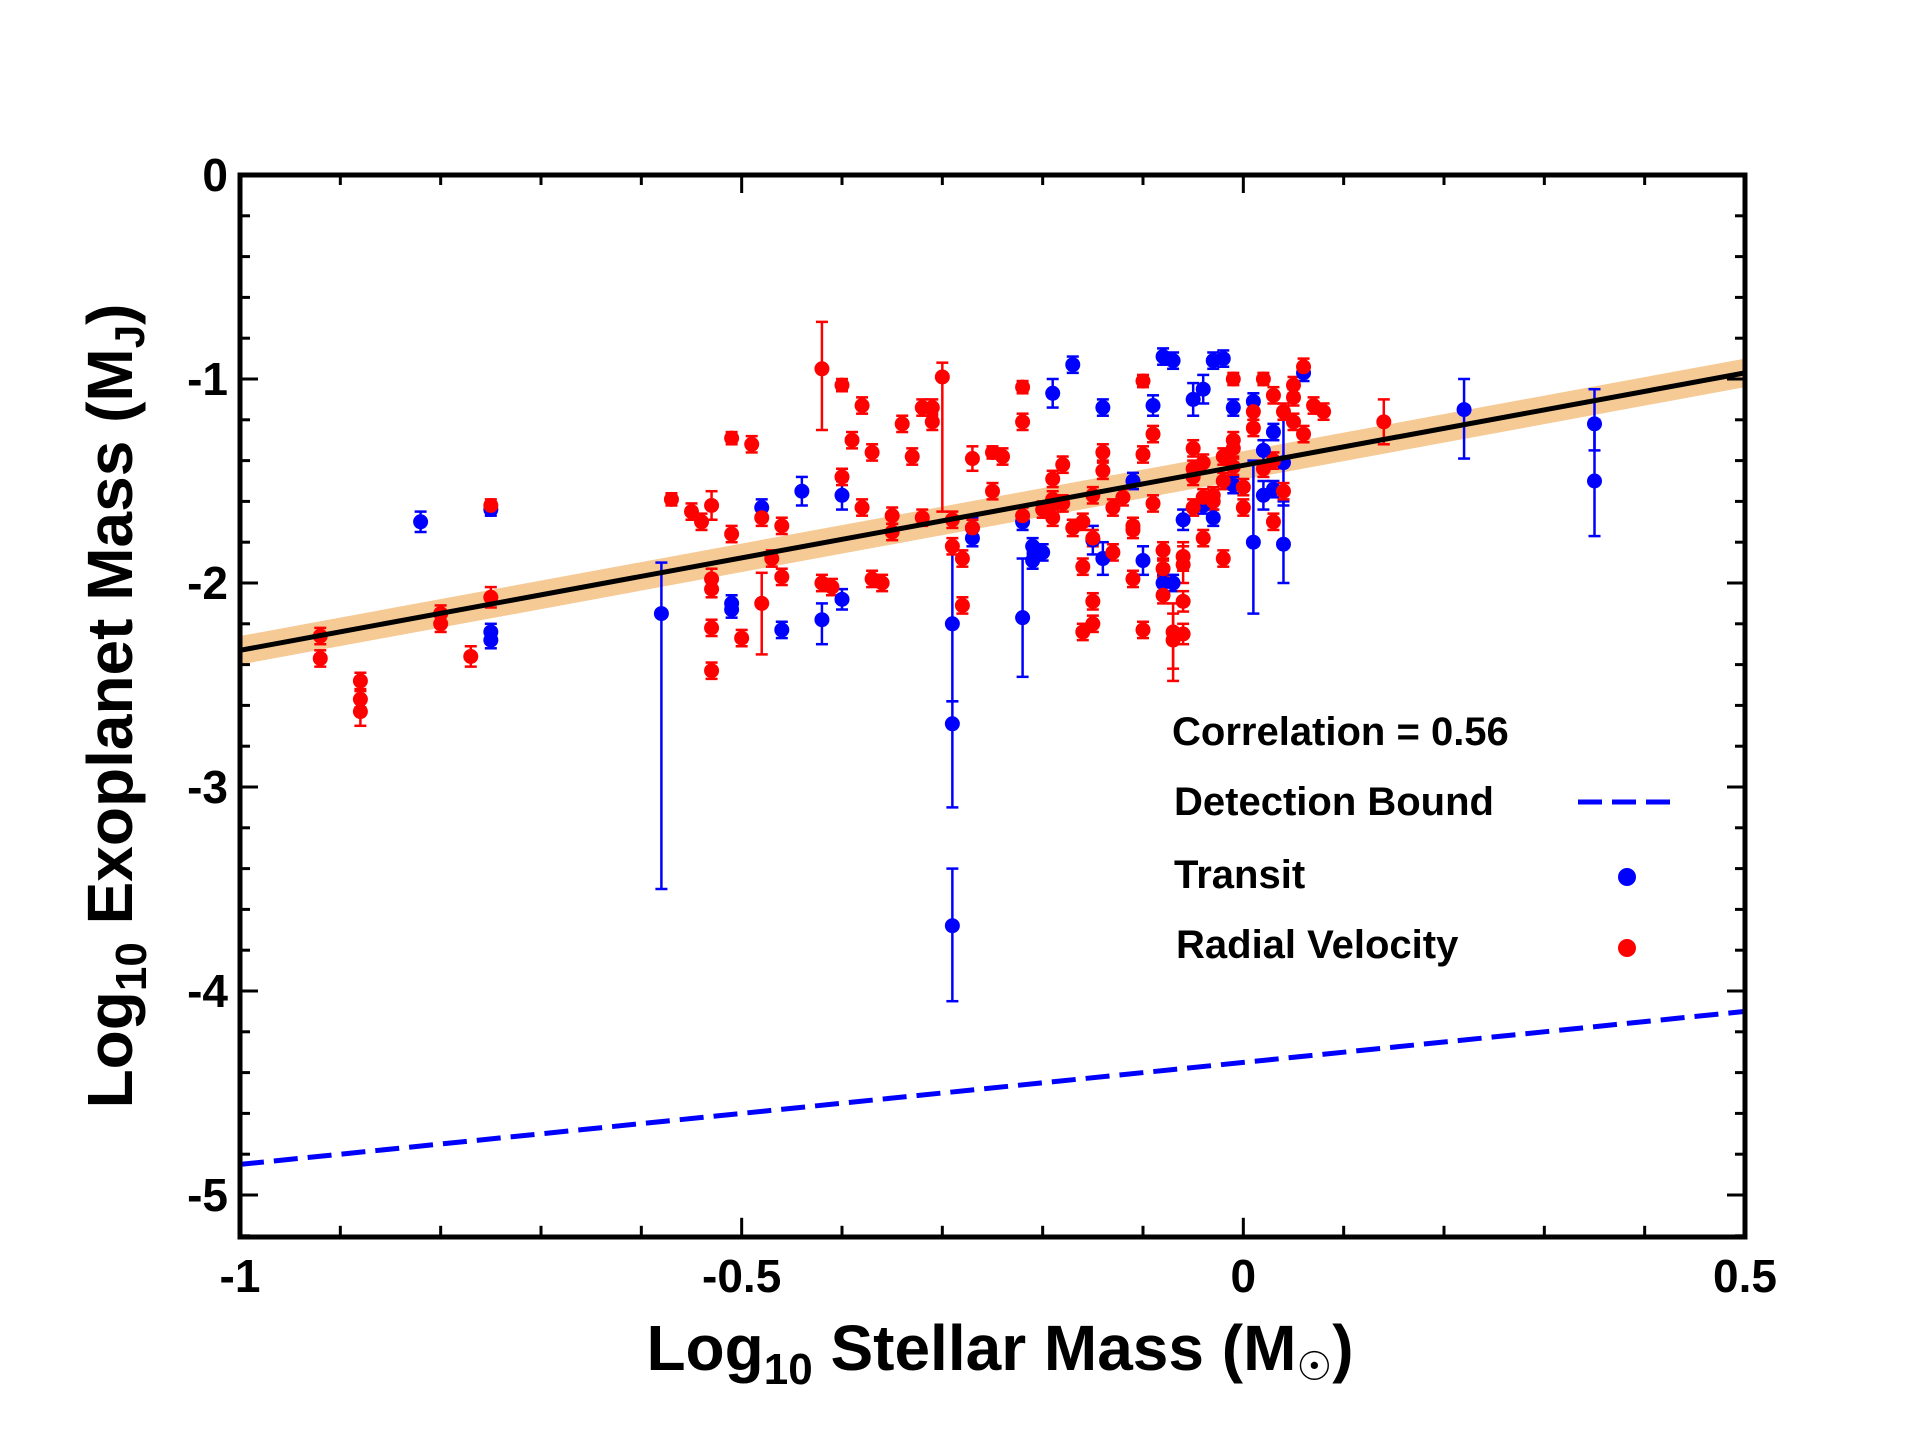  What do you see at coordinates (115, 706) in the screenshot?
I see `y-axis-title: Log10 Exoplanet Mass (MJ)` at bounding box center [115, 706].